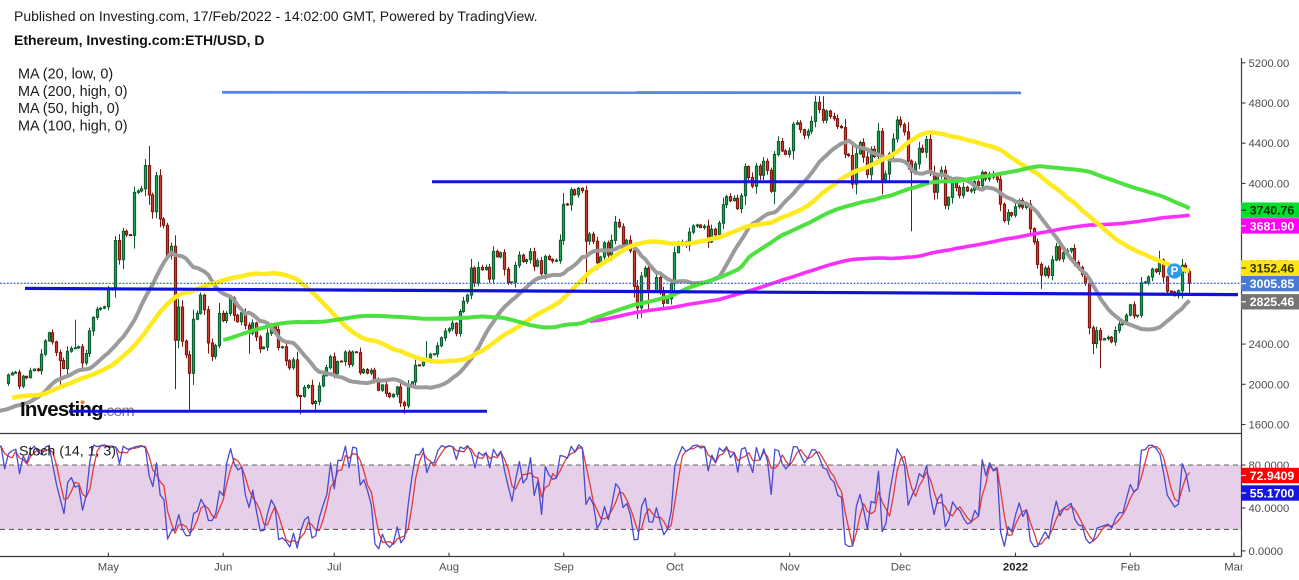 The width and height of the screenshot is (1299, 580). Describe the element at coordinates (65, 75) in the screenshot. I see `svg-text: MA (20, low, 0)` at that location.